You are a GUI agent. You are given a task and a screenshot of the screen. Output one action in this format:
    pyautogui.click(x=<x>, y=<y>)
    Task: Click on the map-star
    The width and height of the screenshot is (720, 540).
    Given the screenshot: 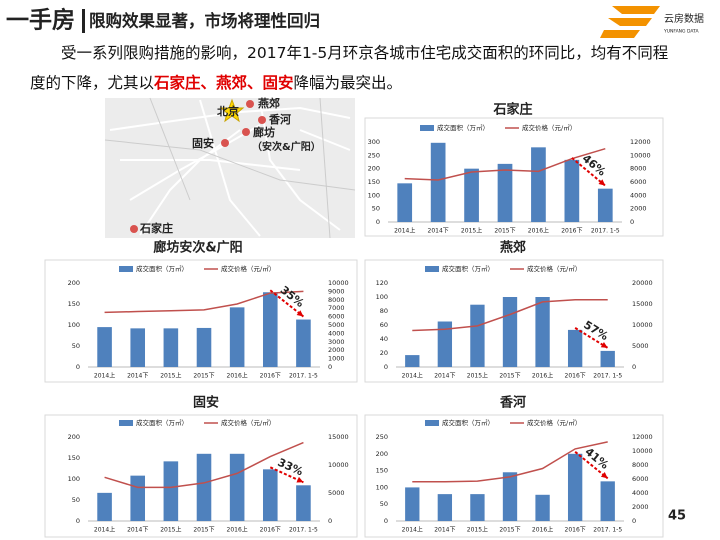 What is the action you would take?
    pyautogui.click(x=232, y=110)
    